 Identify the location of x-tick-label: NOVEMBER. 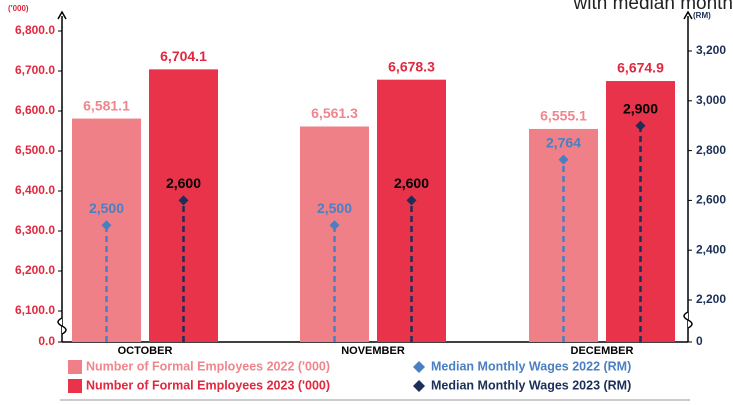
(373, 351).